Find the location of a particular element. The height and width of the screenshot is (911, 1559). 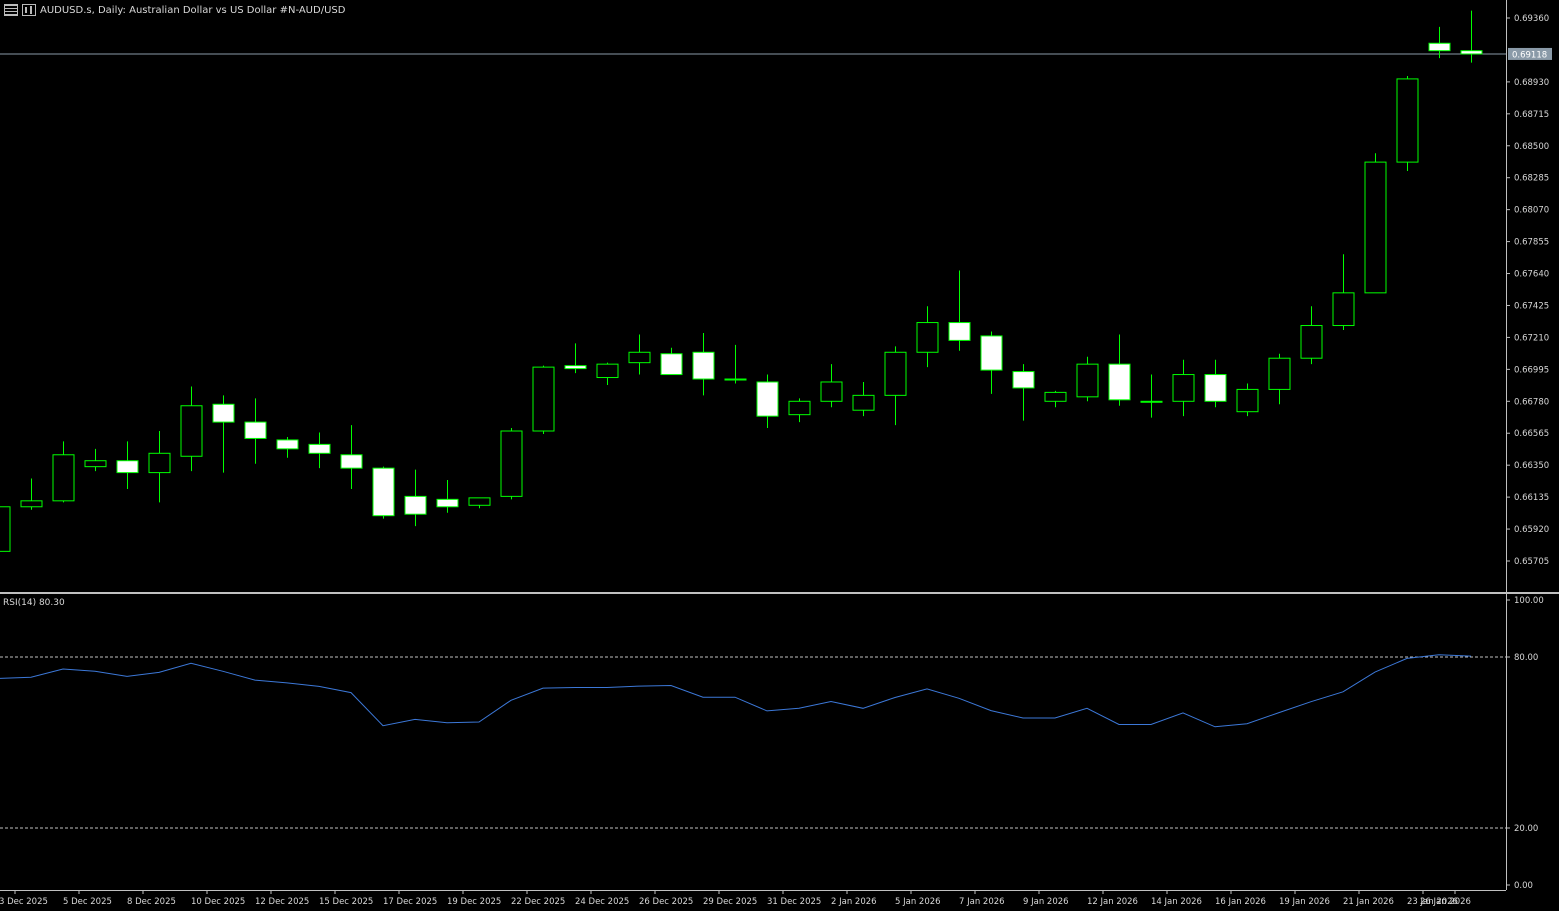

time-tick-label: 24 Dec 2025 is located at coordinates (602, 902).